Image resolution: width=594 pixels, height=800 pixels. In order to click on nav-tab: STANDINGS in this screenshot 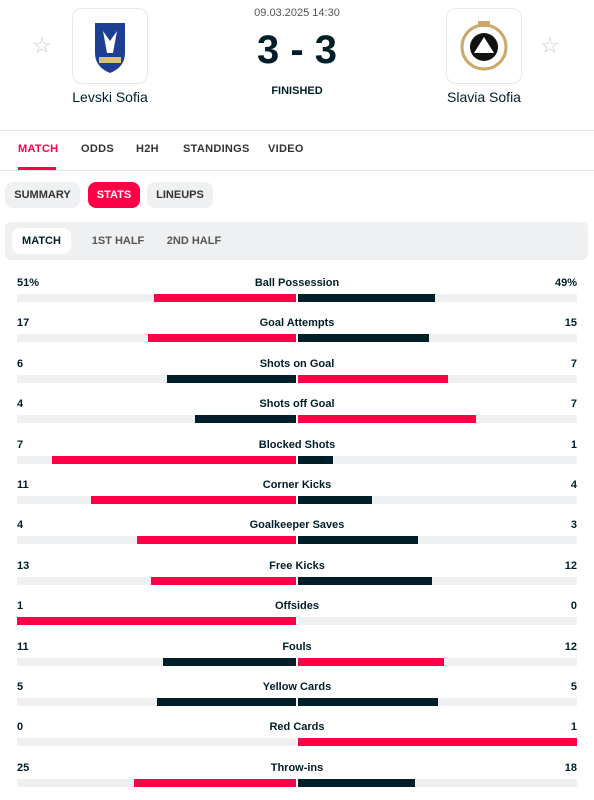, I will do `click(216, 149)`.